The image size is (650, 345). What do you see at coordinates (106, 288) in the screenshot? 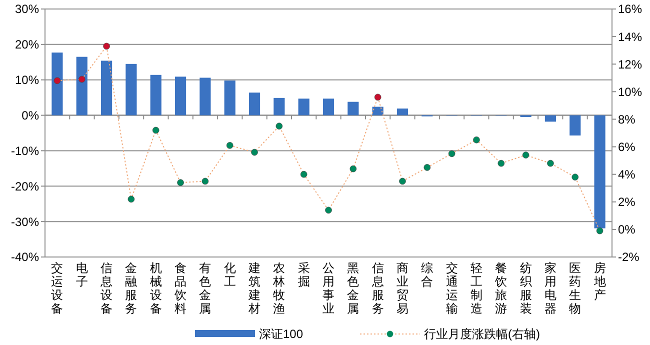
I see `x-tick-label: 信息设备` at bounding box center [106, 288].